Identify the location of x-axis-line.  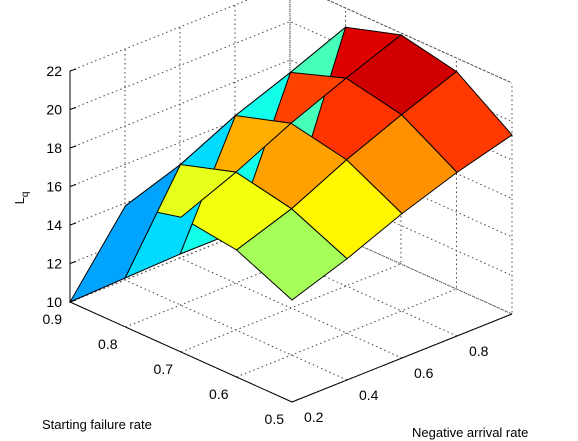
(402, 358).